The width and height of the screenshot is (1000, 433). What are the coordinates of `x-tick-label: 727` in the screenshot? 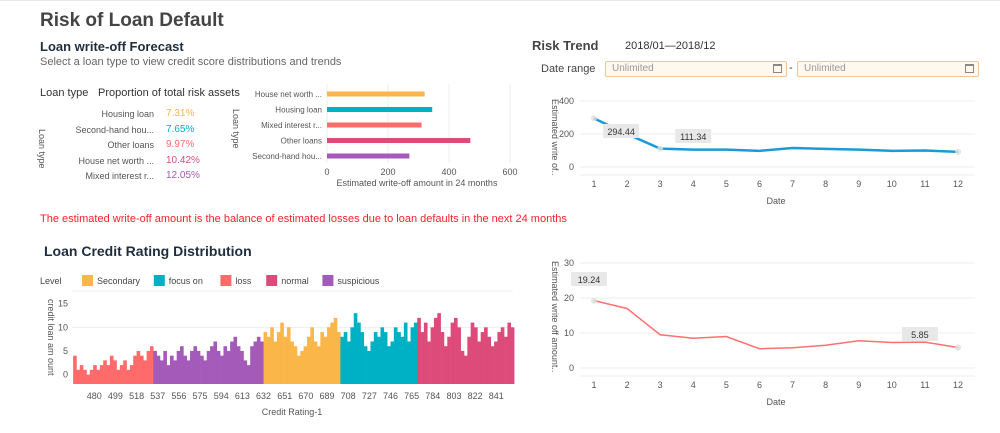 It's located at (369, 396).